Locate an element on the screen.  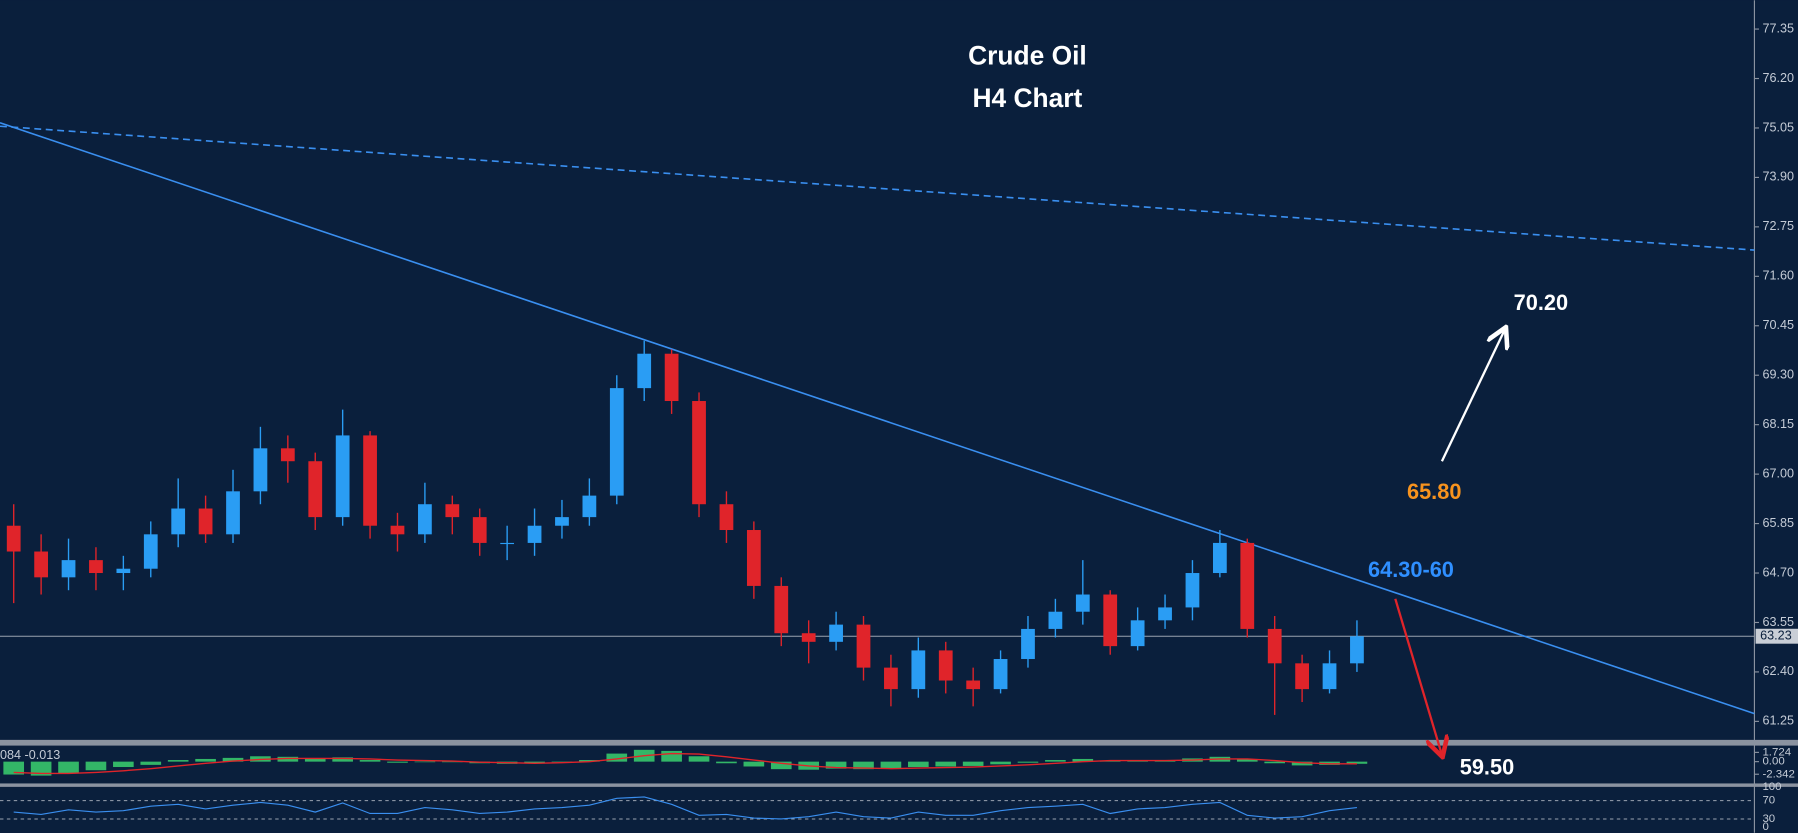
y-tick-label: 75.05 is located at coordinates (1778, 127).